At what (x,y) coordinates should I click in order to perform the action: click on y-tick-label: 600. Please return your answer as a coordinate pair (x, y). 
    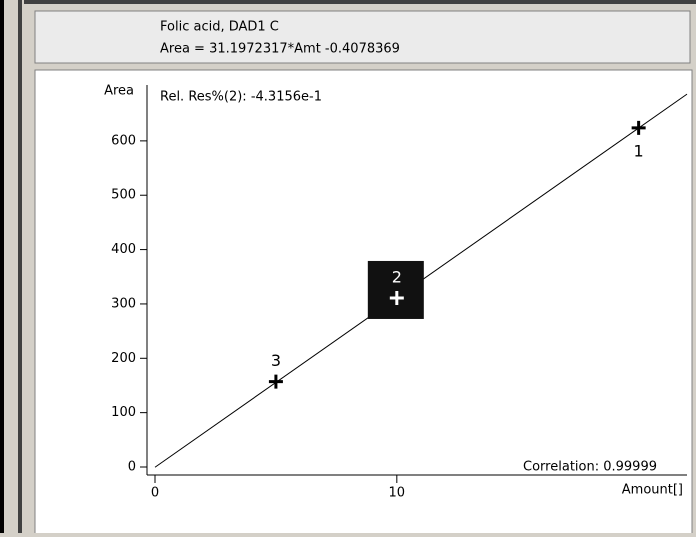
    Looking at the image, I should click on (123, 140).